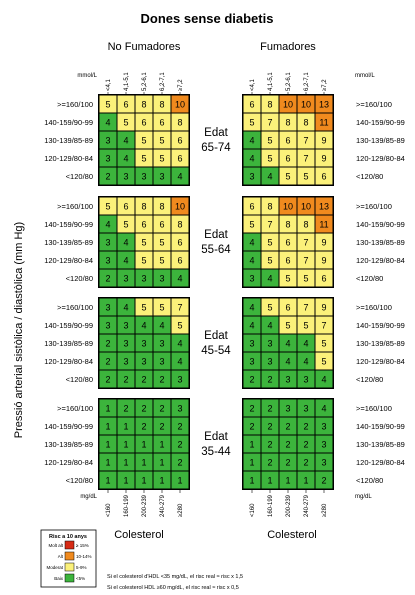  Describe the element at coordinates (68, 537) in the screenshot. I see `legend-title: Risc a 10 anys` at that location.